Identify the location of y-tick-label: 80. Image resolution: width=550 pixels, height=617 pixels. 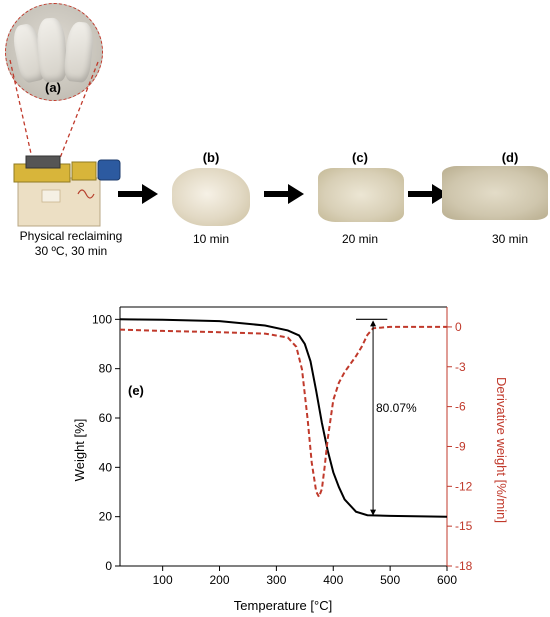
(106, 369).